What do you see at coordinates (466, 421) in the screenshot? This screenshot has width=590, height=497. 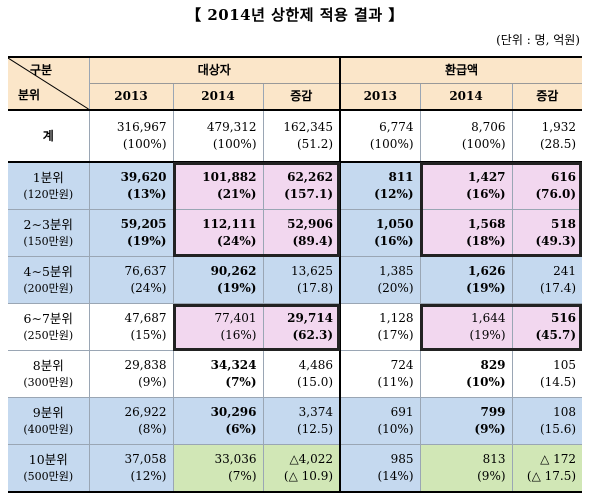 I see `table-cell: 799 (9%)` at bounding box center [466, 421].